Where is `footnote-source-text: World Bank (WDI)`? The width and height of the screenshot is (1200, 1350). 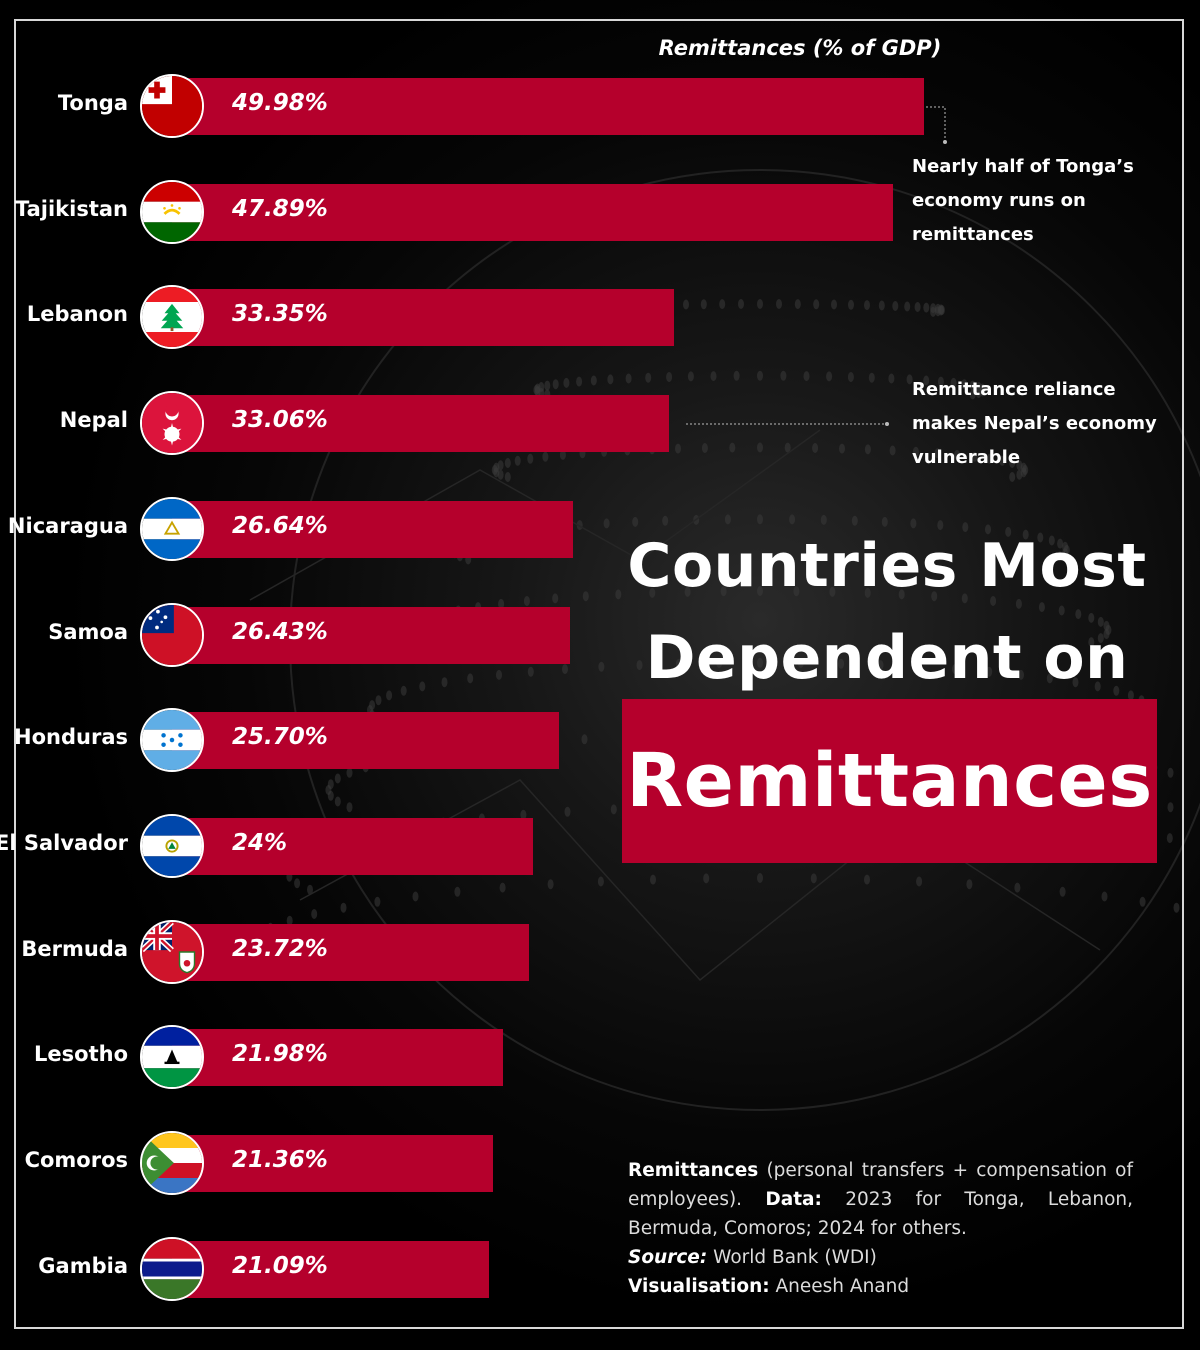 footnote-source-text: World Bank (WDI) is located at coordinates (792, 1257).